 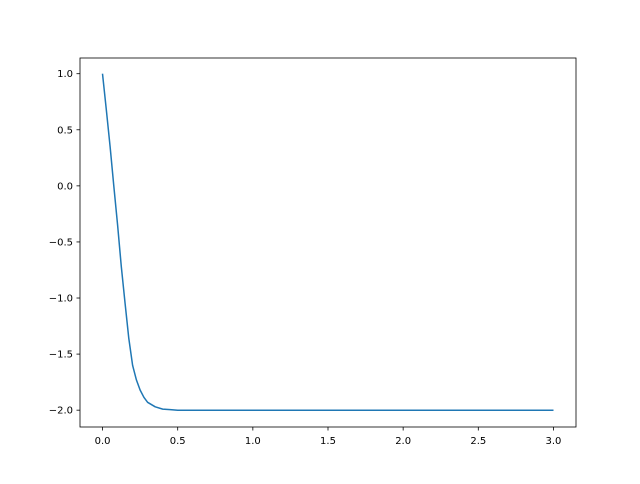 I want to click on x-tick-label: 1.5, so click(x=328, y=441).